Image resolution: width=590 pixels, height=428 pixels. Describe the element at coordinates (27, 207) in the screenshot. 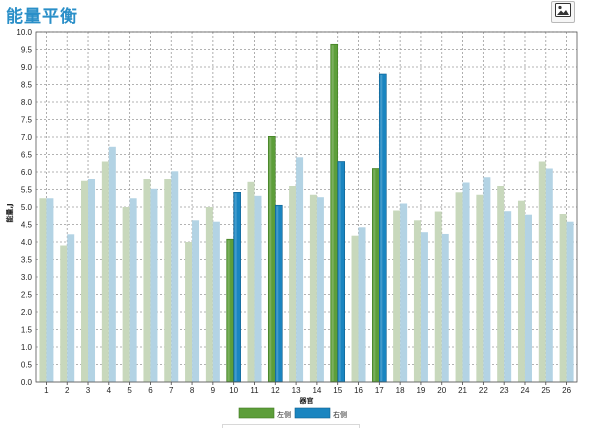

I see `y-tick-label: 5.0` at that location.